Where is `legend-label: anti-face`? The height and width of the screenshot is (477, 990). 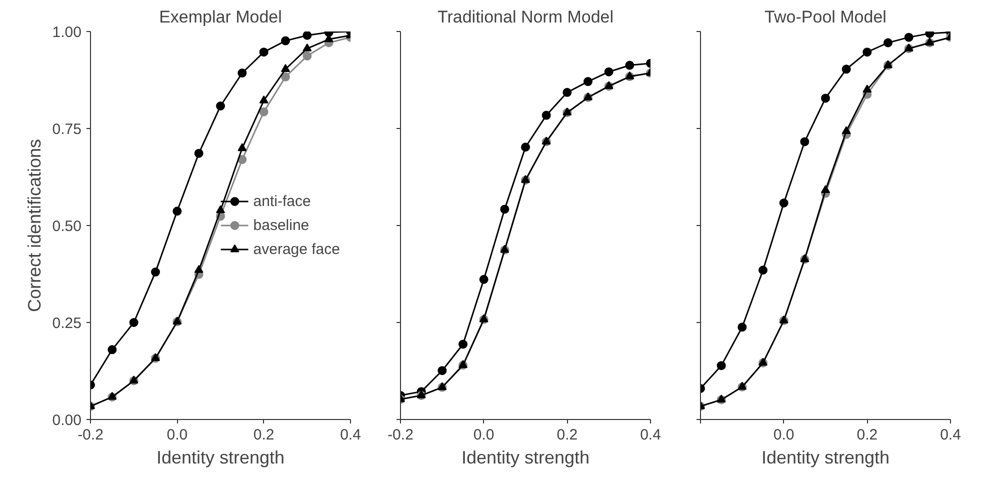
legend-label: anti-face is located at coordinates (282, 201).